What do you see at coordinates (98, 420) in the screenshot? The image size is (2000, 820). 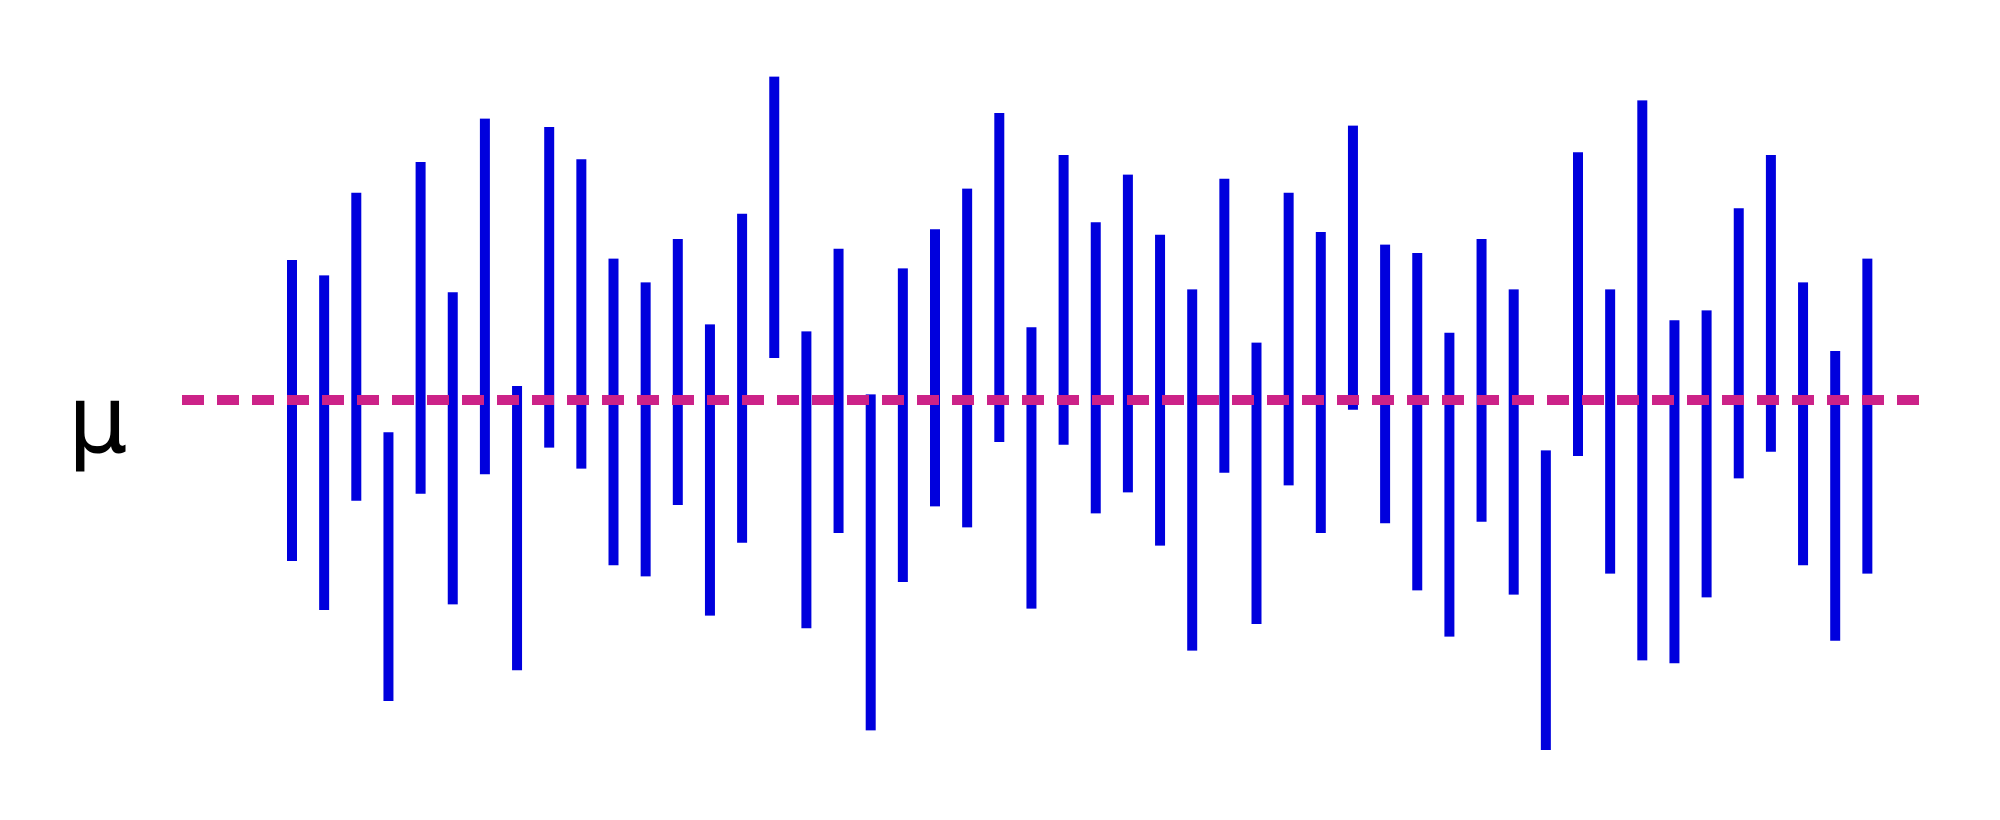 I see `mean-label: μ` at bounding box center [98, 420].